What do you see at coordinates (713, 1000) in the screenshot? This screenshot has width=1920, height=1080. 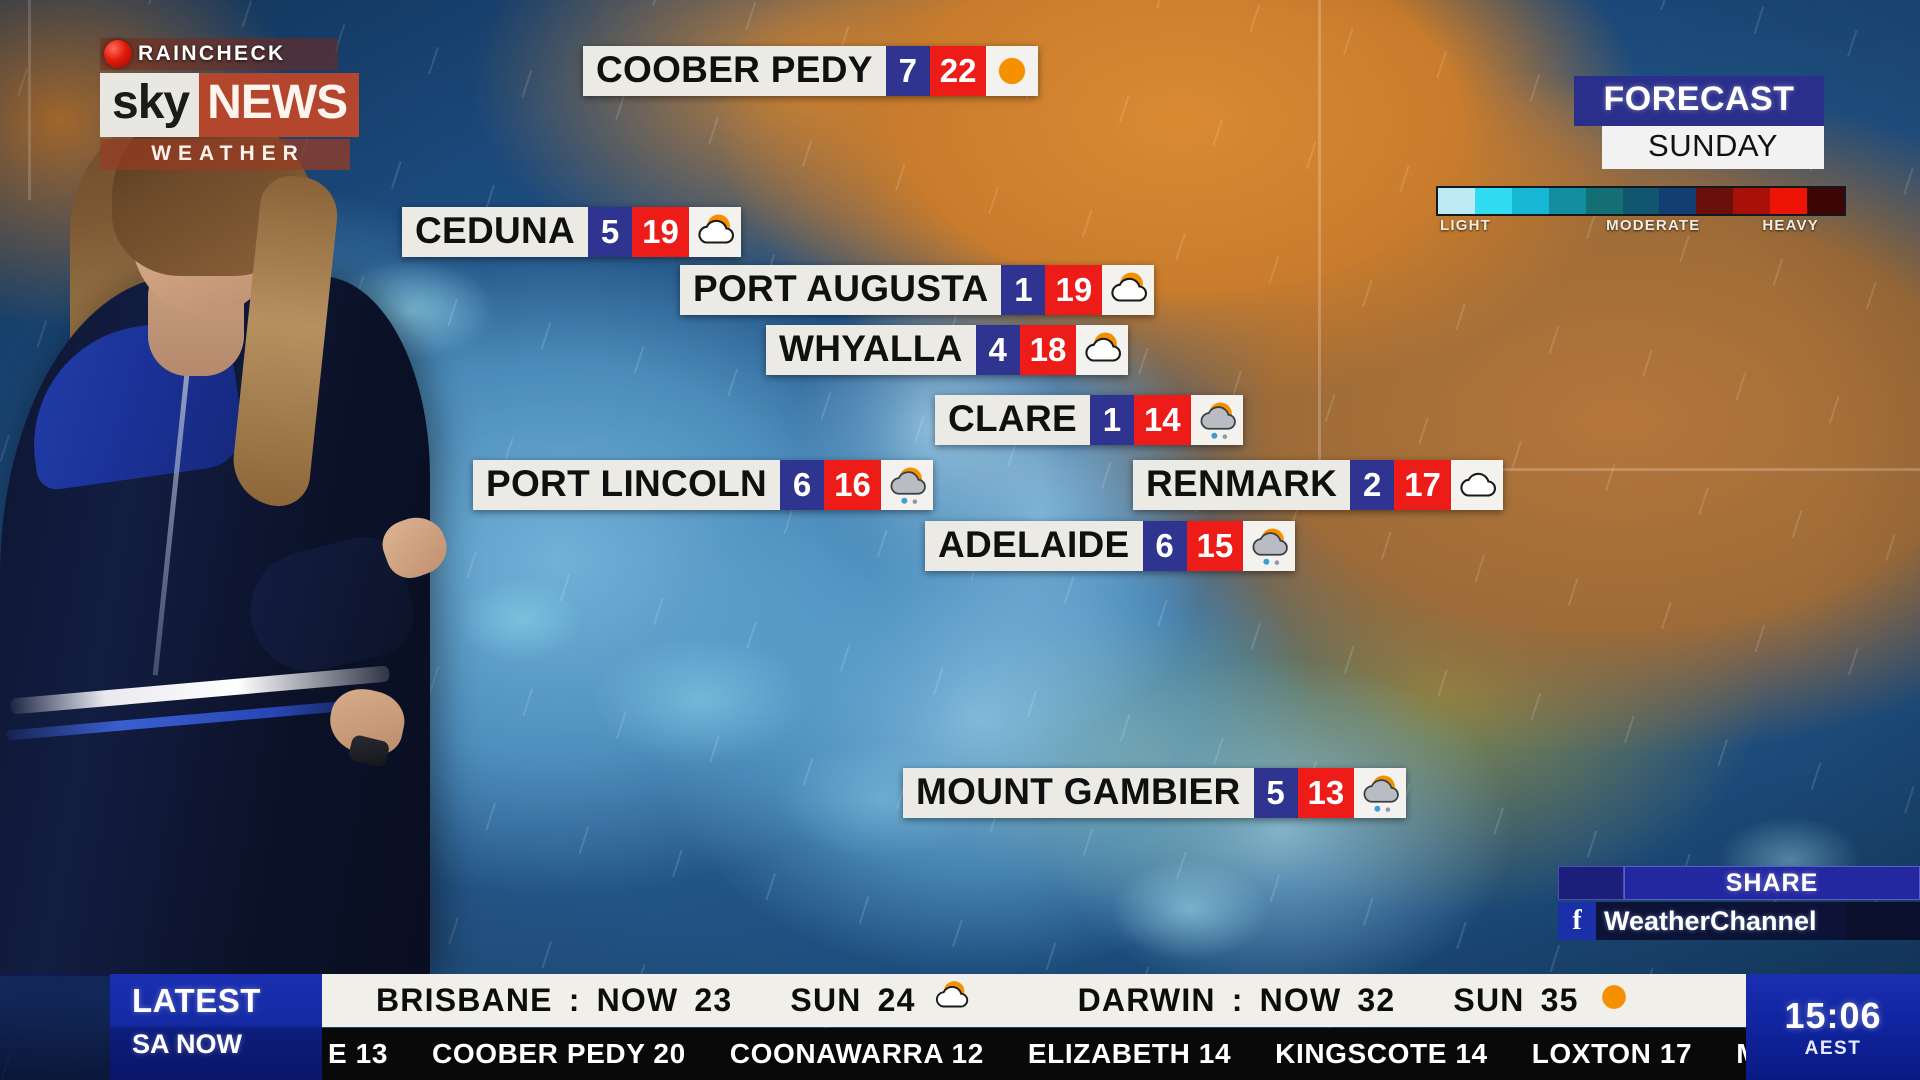 I see `ticker-now-temp: 23` at bounding box center [713, 1000].